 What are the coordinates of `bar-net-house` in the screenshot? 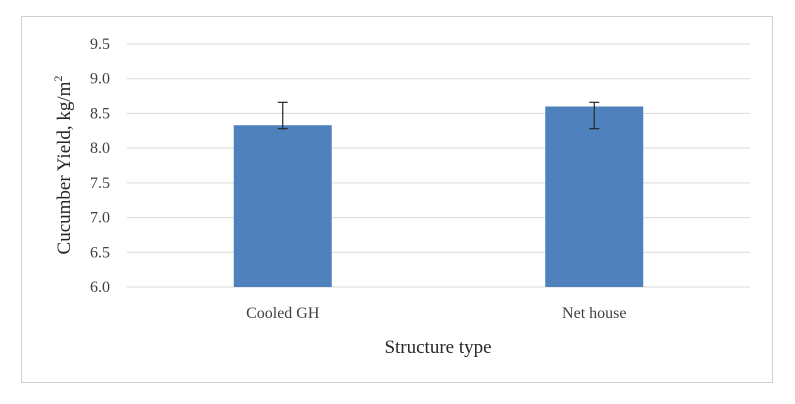 It's located at (594, 196).